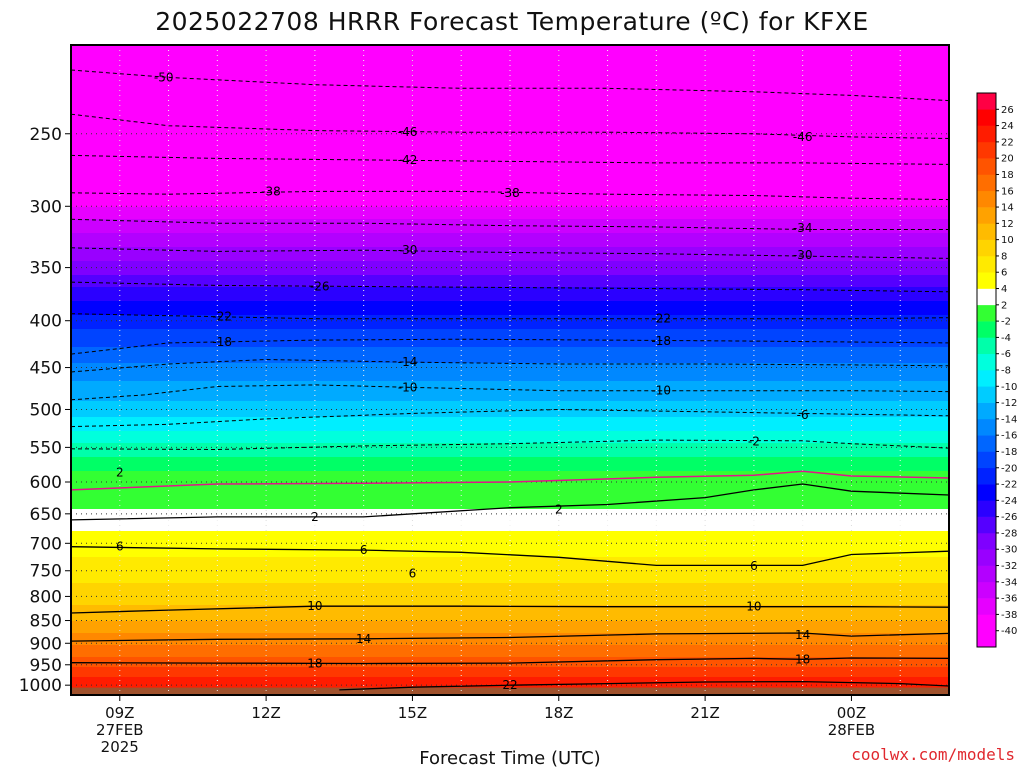 This screenshot has width=1024, height=768. Describe the element at coordinates (704, 713) in the screenshot. I see `x-tick-label: 21Z` at that location.